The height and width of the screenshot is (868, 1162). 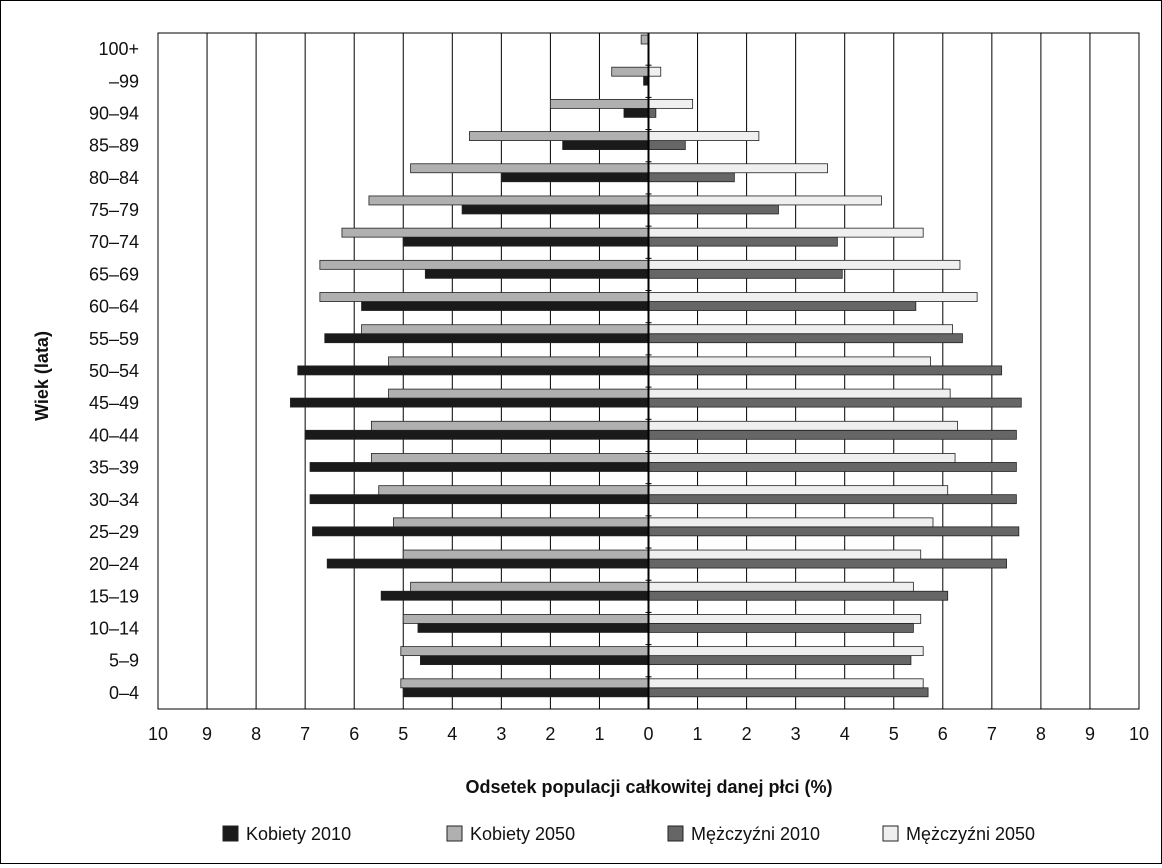 What do you see at coordinates (813, 297) in the screenshot?
I see `bar-mężczyźni-2050-12` at bounding box center [813, 297].